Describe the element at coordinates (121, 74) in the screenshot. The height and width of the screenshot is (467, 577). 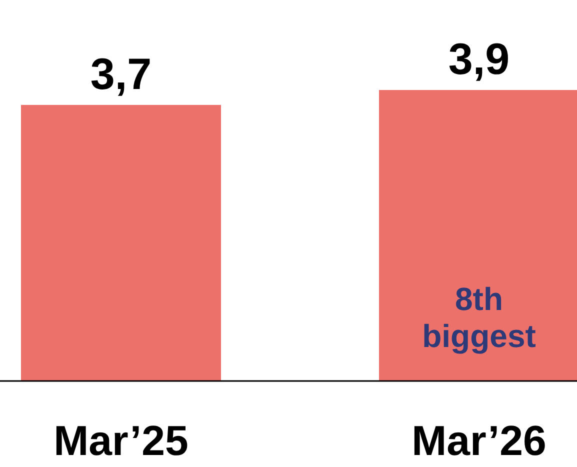
I see `data-label: 3,7` at that location.